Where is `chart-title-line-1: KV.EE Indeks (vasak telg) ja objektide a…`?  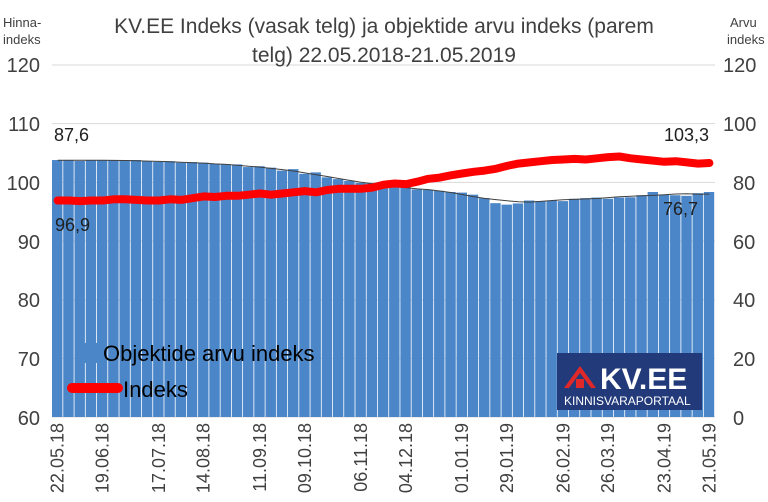 chart-title-line-1: KV.EE Indeks (vasak telg) ja objektide a… is located at coordinates (384, 26).